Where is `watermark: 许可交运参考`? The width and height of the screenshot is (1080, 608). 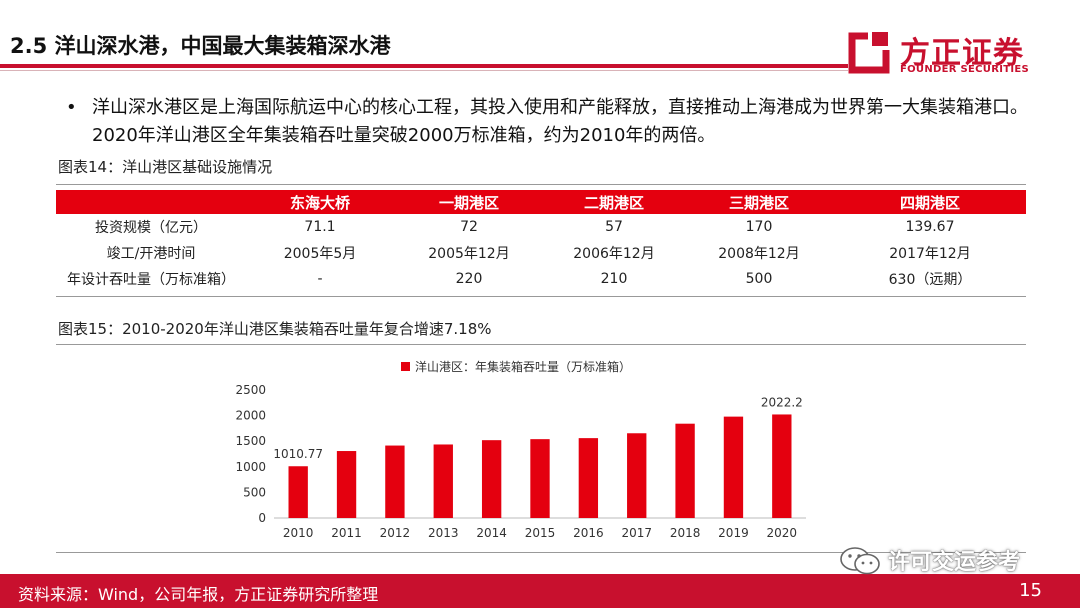
watermark: 许可交运参考 is located at coordinates (951, 560).